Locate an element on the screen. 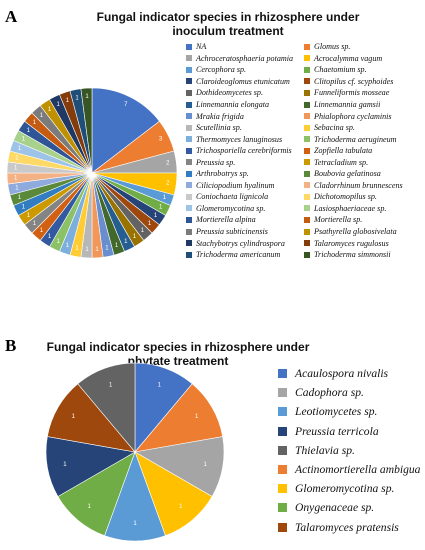 The height and width of the screenshot is (550, 425). legend-item-mortierella-alpina: Mortierella alpina is located at coordinates (245, 219).